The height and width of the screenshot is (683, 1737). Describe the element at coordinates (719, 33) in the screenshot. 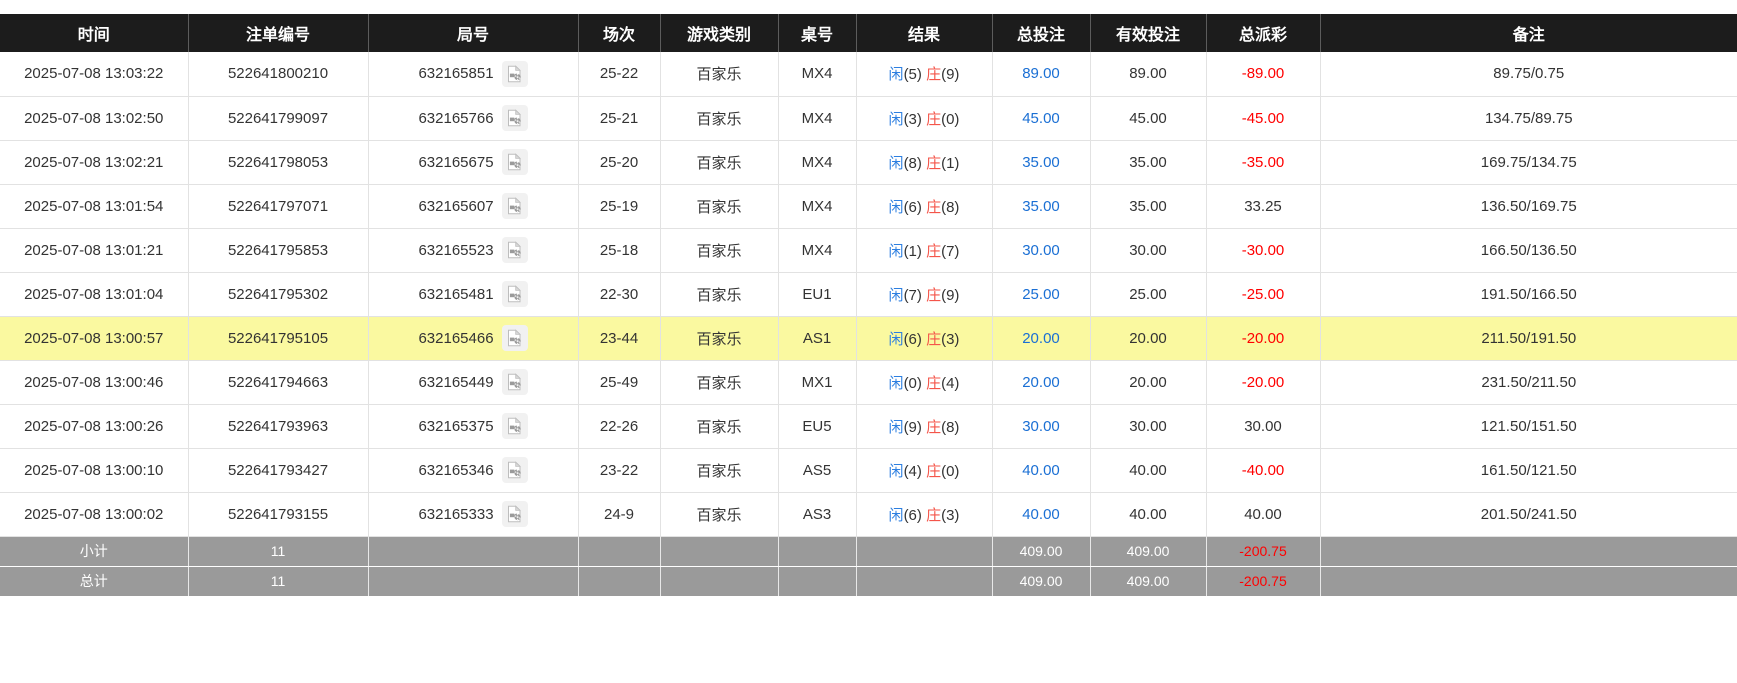

I see `column-header-game-type: 游戏类别` at that location.